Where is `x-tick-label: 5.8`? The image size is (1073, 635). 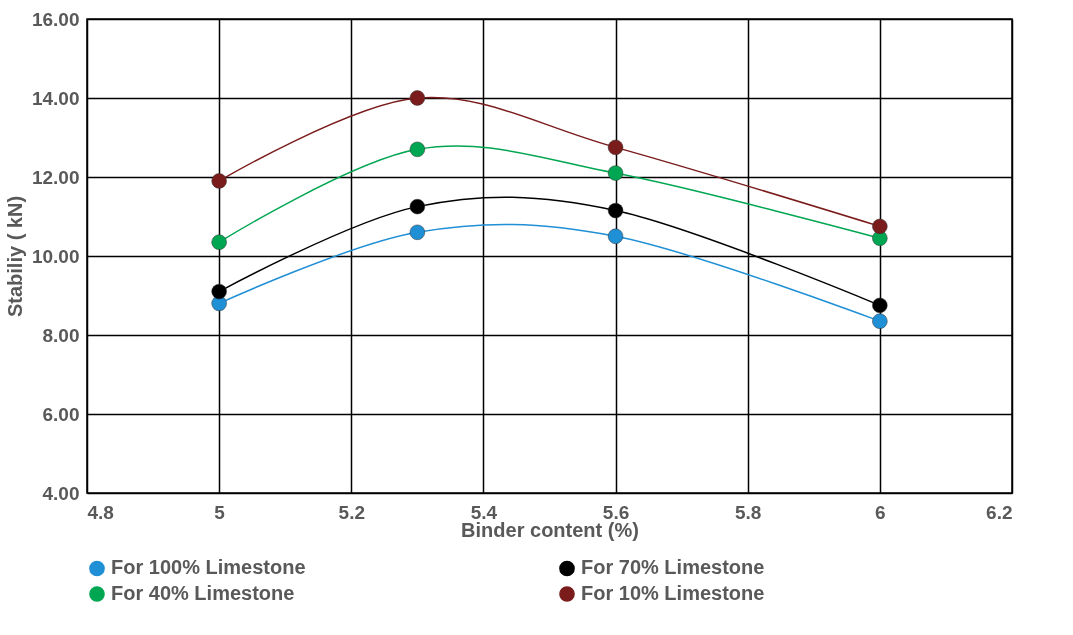 x-tick-label: 5.8 is located at coordinates (748, 512).